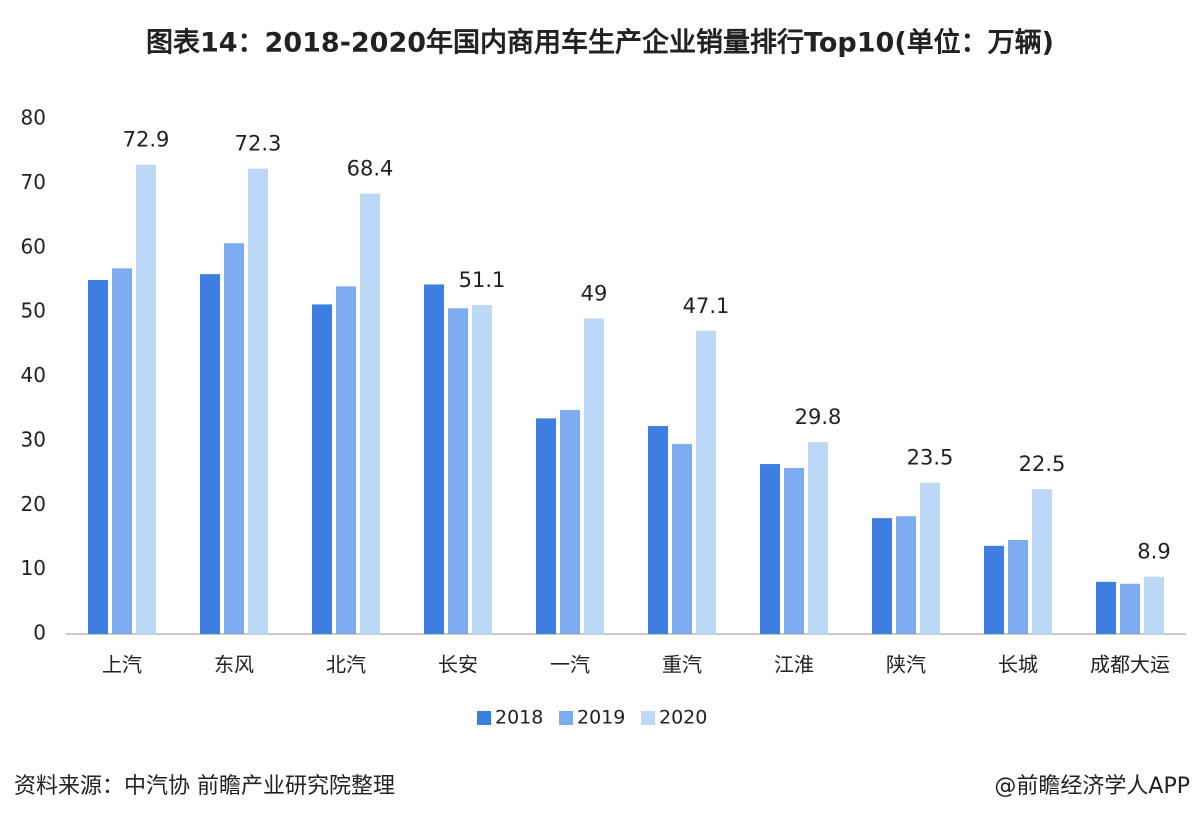 Image resolution: width=1200 pixels, height=828 pixels. What do you see at coordinates (930, 458) in the screenshot?
I see `data-label: 23.5` at bounding box center [930, 458].